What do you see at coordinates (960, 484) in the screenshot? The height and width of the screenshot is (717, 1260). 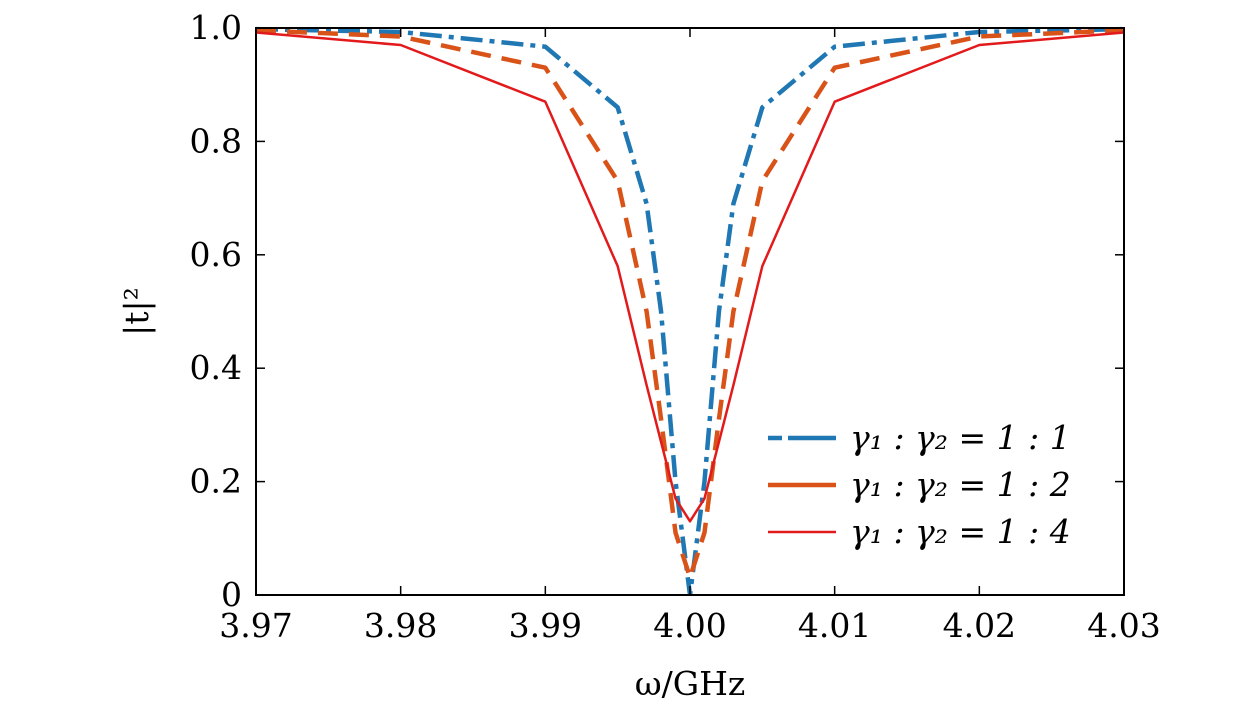 I see `legend-label-2: γ₁ : γ₂ = 1 : 2` at bounding box center [960, 484].